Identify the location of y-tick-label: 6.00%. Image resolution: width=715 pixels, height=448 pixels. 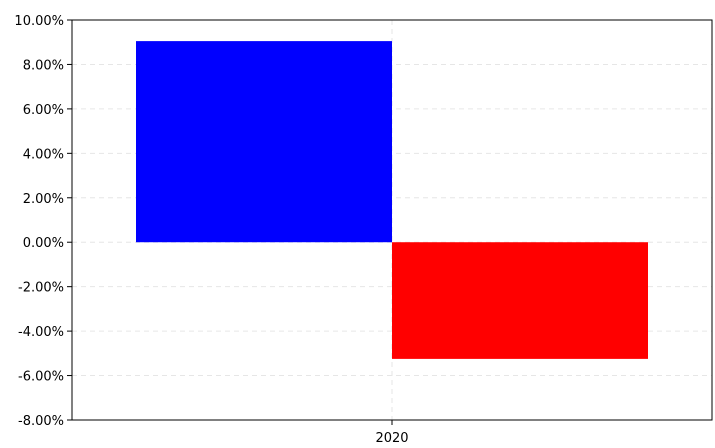
(43, 110).